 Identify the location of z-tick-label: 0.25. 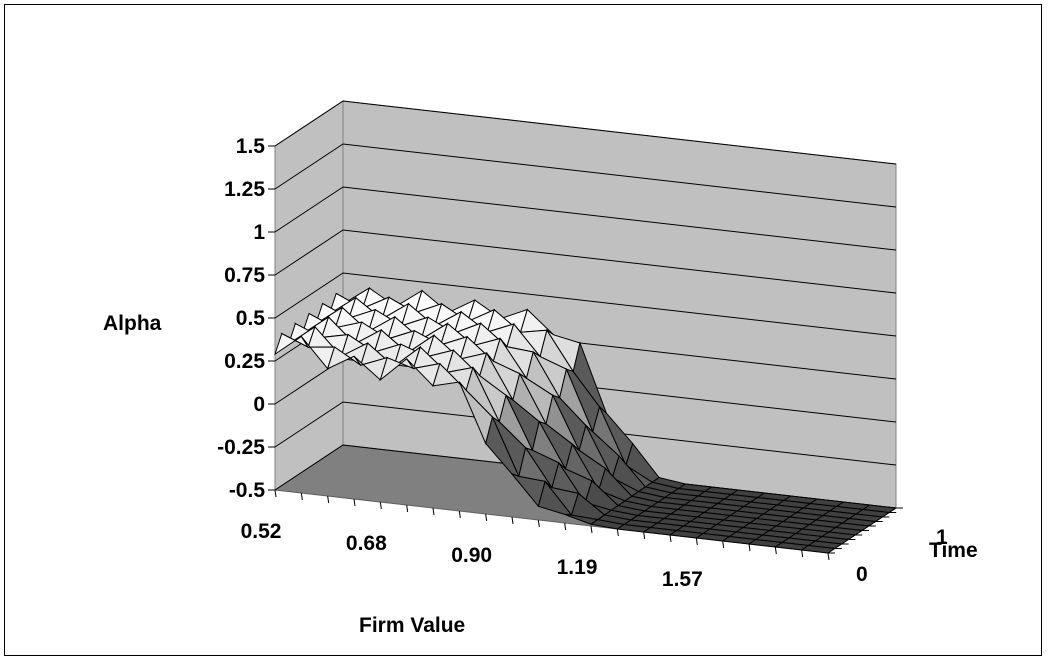
(244, 361).